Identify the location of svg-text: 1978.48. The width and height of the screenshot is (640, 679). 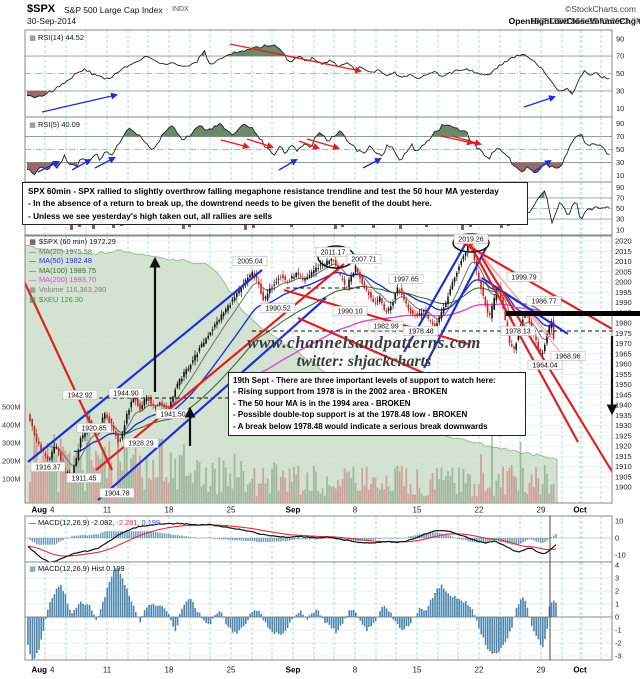
(420, 332).